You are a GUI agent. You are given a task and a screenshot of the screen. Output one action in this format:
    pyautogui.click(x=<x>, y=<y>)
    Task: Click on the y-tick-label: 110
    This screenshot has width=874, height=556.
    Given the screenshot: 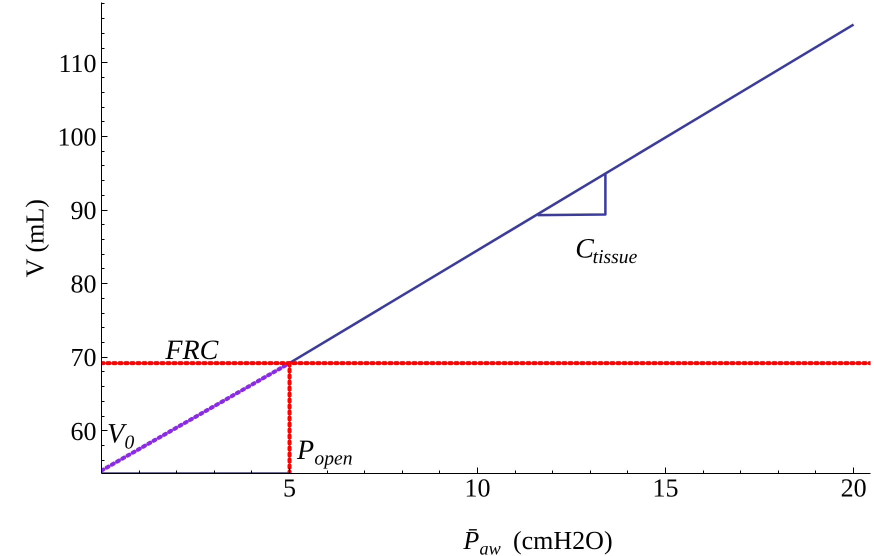 What is the action you would take?
    pyautogui.click(x=77, y=63)
    